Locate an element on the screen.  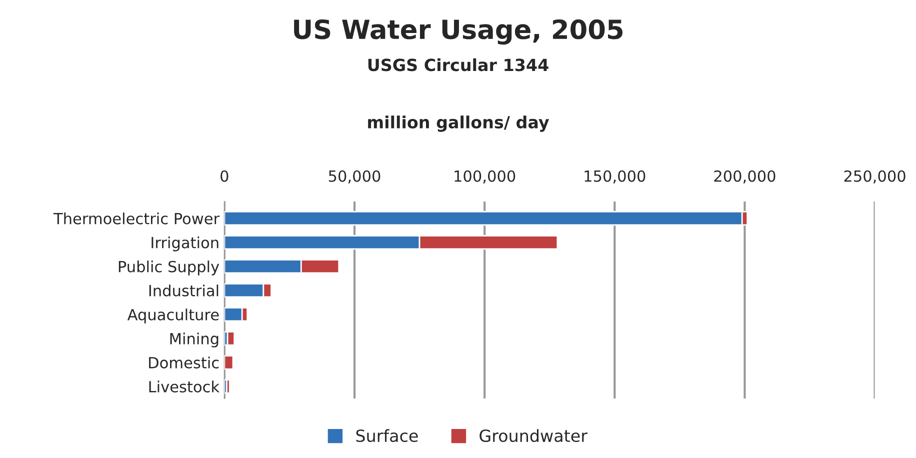
y-tick-label: Mining is located at coordinates (194, 340).